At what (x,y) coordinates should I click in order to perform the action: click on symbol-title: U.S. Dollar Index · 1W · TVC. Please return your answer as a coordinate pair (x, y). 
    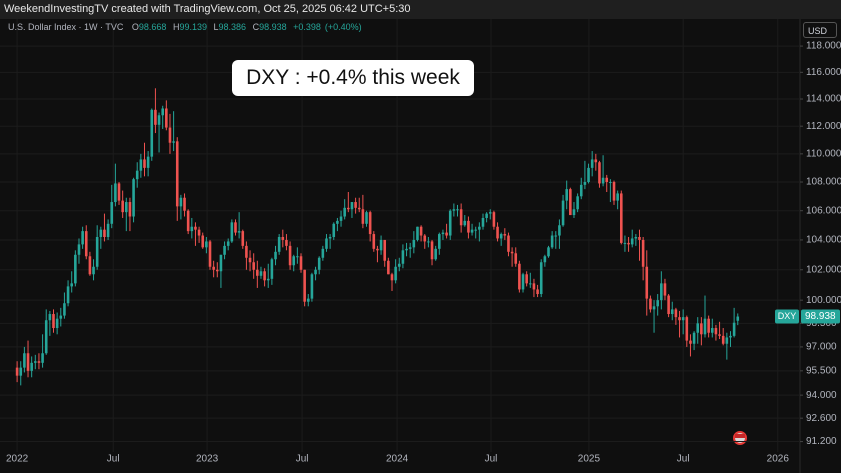
    Looking at the image, I should click on (66, 27).